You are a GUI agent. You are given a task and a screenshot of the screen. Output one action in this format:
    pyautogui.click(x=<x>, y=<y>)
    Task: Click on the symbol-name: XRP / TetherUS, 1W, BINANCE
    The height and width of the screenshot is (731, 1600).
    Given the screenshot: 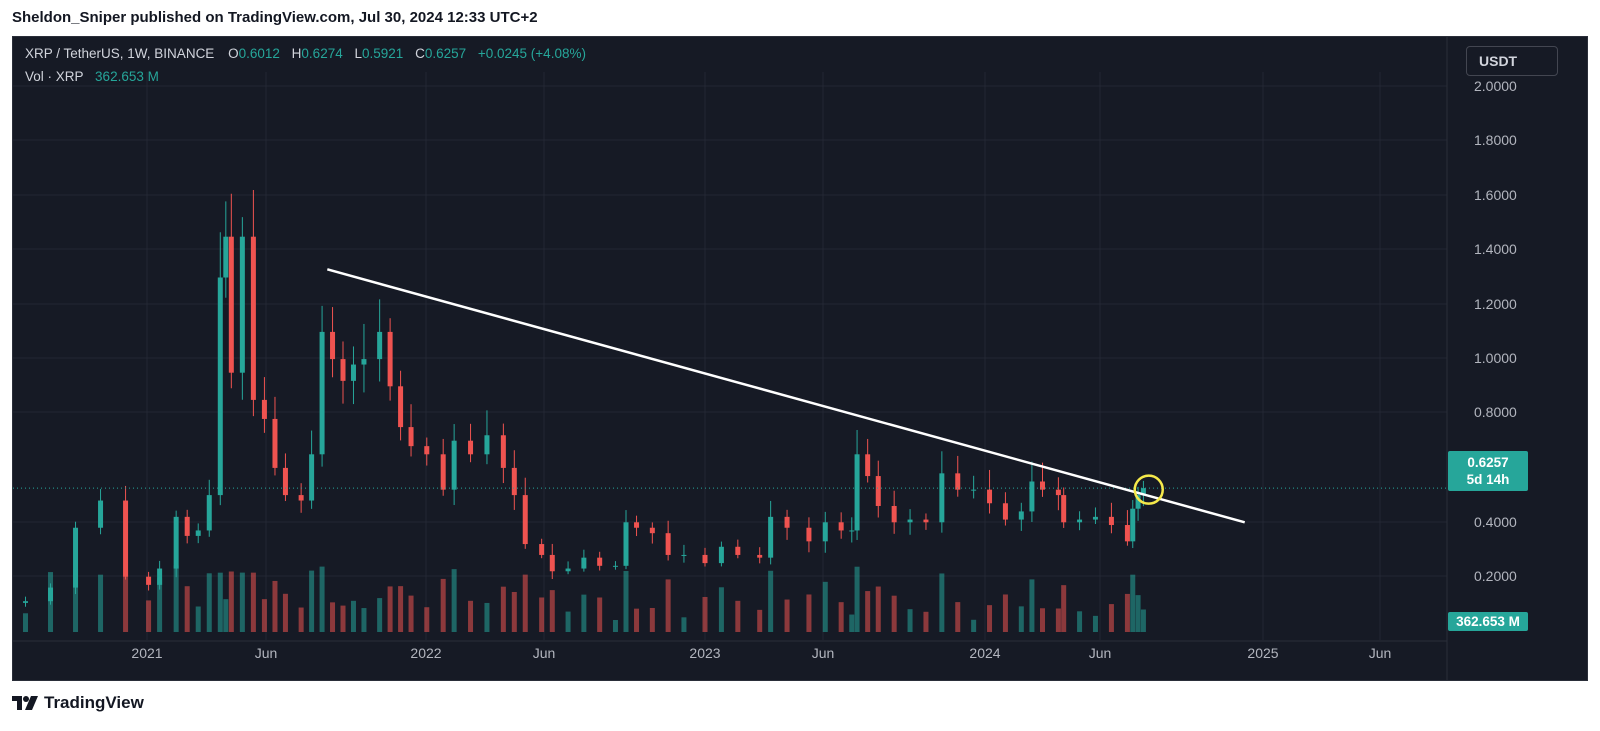 What is the action you would take?
    pyautogui.click(x=120, y=53)
    